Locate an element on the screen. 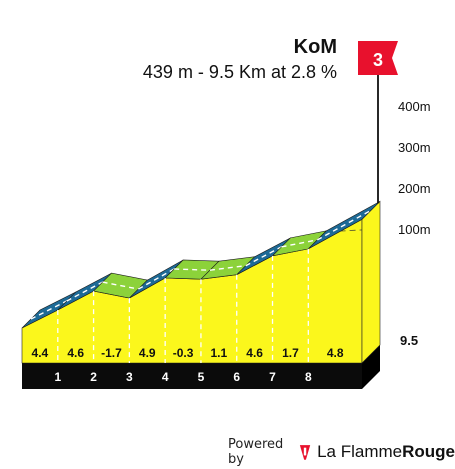  km-marker-label: 8 is located at coordinates (308, 377).